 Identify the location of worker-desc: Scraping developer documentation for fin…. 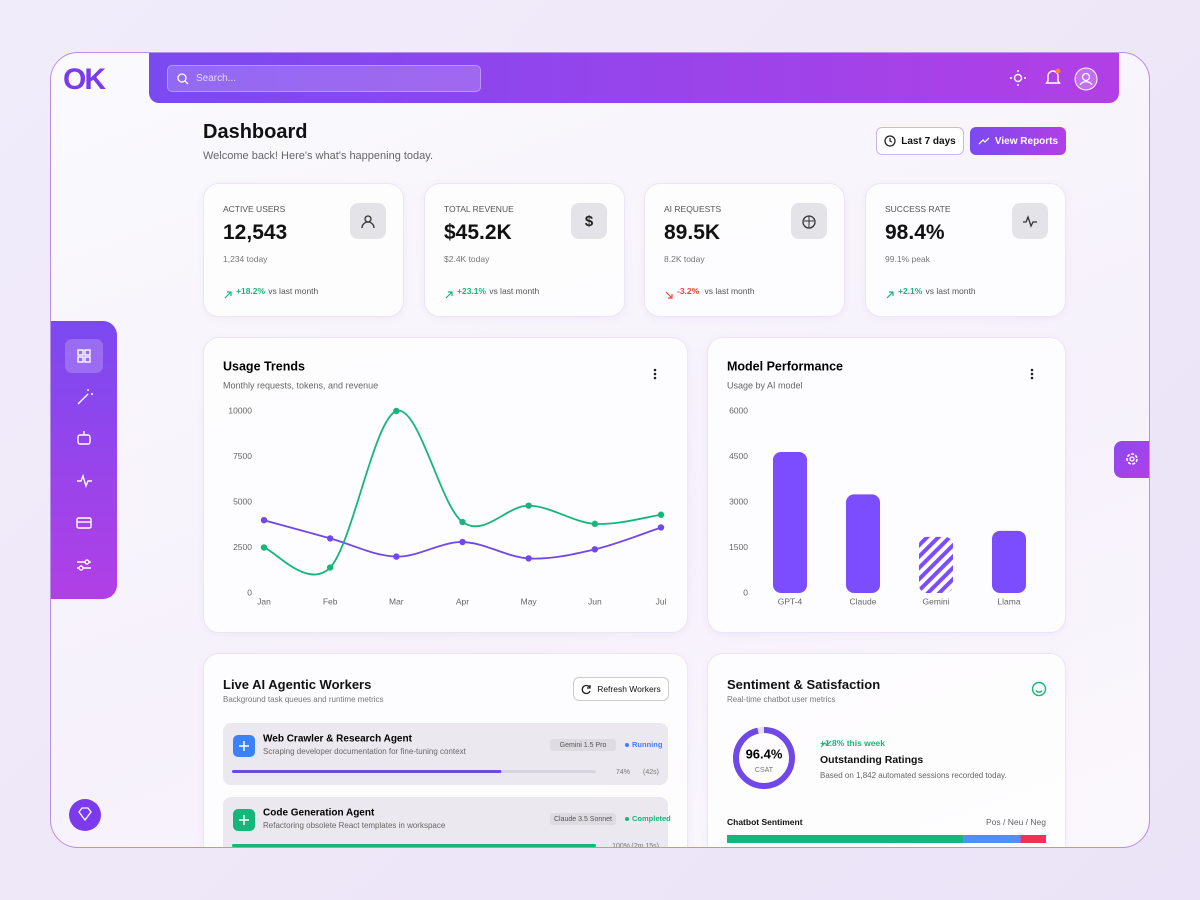
(365, 751).